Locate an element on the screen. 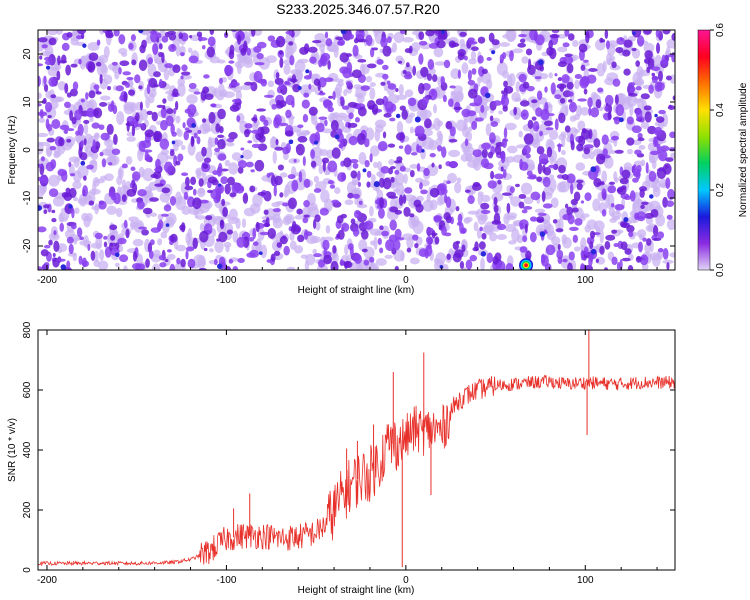  x-tick-label: 100 is located at coordinates (585, 280).